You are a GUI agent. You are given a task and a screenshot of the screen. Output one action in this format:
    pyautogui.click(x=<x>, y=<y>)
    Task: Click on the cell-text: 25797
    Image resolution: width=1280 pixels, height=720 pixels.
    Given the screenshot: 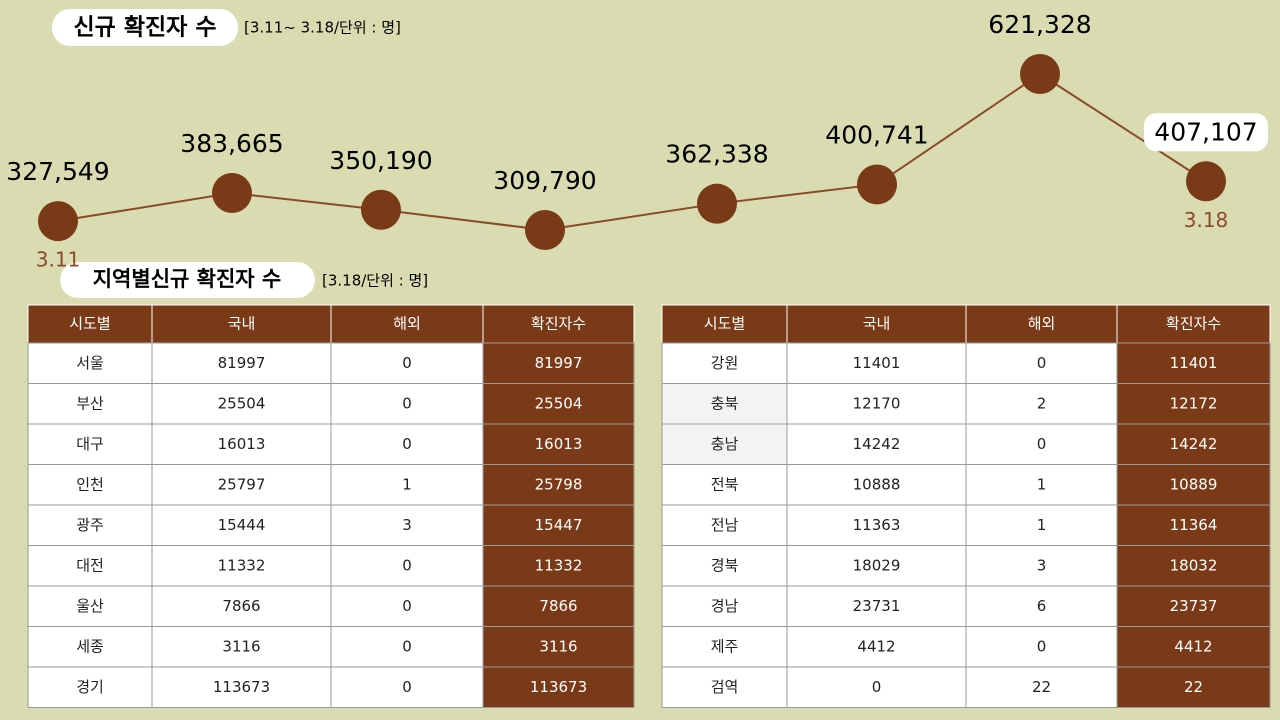 What is the action you would take?
    pyautogui.click(x=242, y=484)
    